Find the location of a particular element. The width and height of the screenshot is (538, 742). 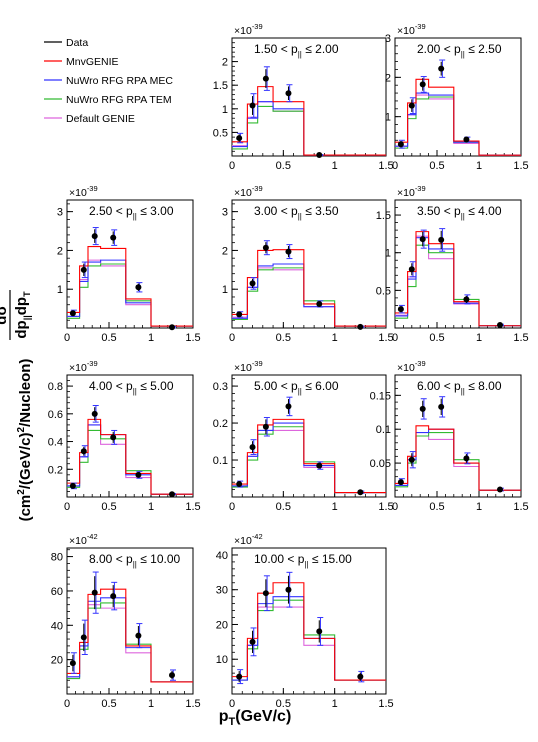

legend-label: Data is located at coordinates (77, 43).